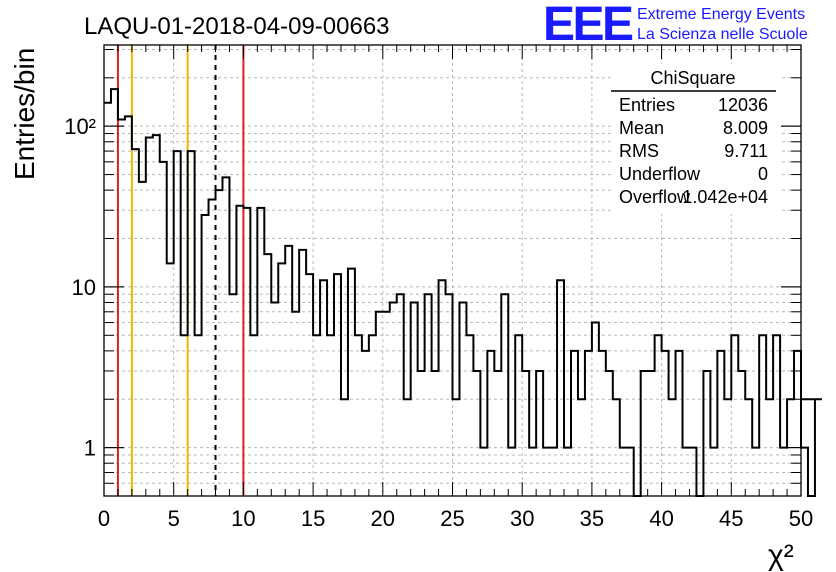  Describe the element at coordinates (721, 14) in the screenshot. I see `logo-line-1: Extreme Energy Events` at that location.